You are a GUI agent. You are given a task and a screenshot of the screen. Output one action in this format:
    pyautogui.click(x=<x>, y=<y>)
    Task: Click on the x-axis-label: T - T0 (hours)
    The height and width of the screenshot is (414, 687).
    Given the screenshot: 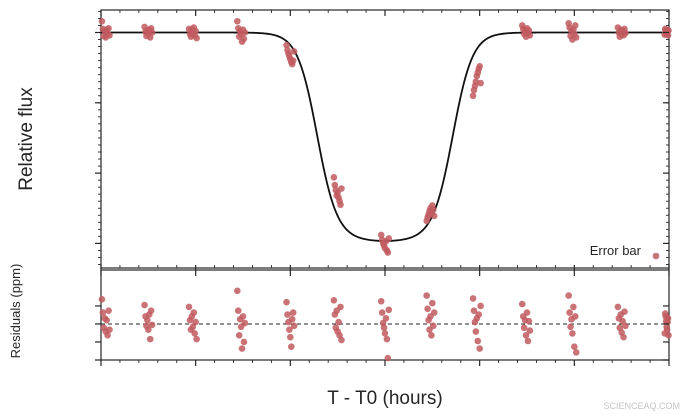 What is the action you would take?
    pyautogui.click(x=384, y=398)
    